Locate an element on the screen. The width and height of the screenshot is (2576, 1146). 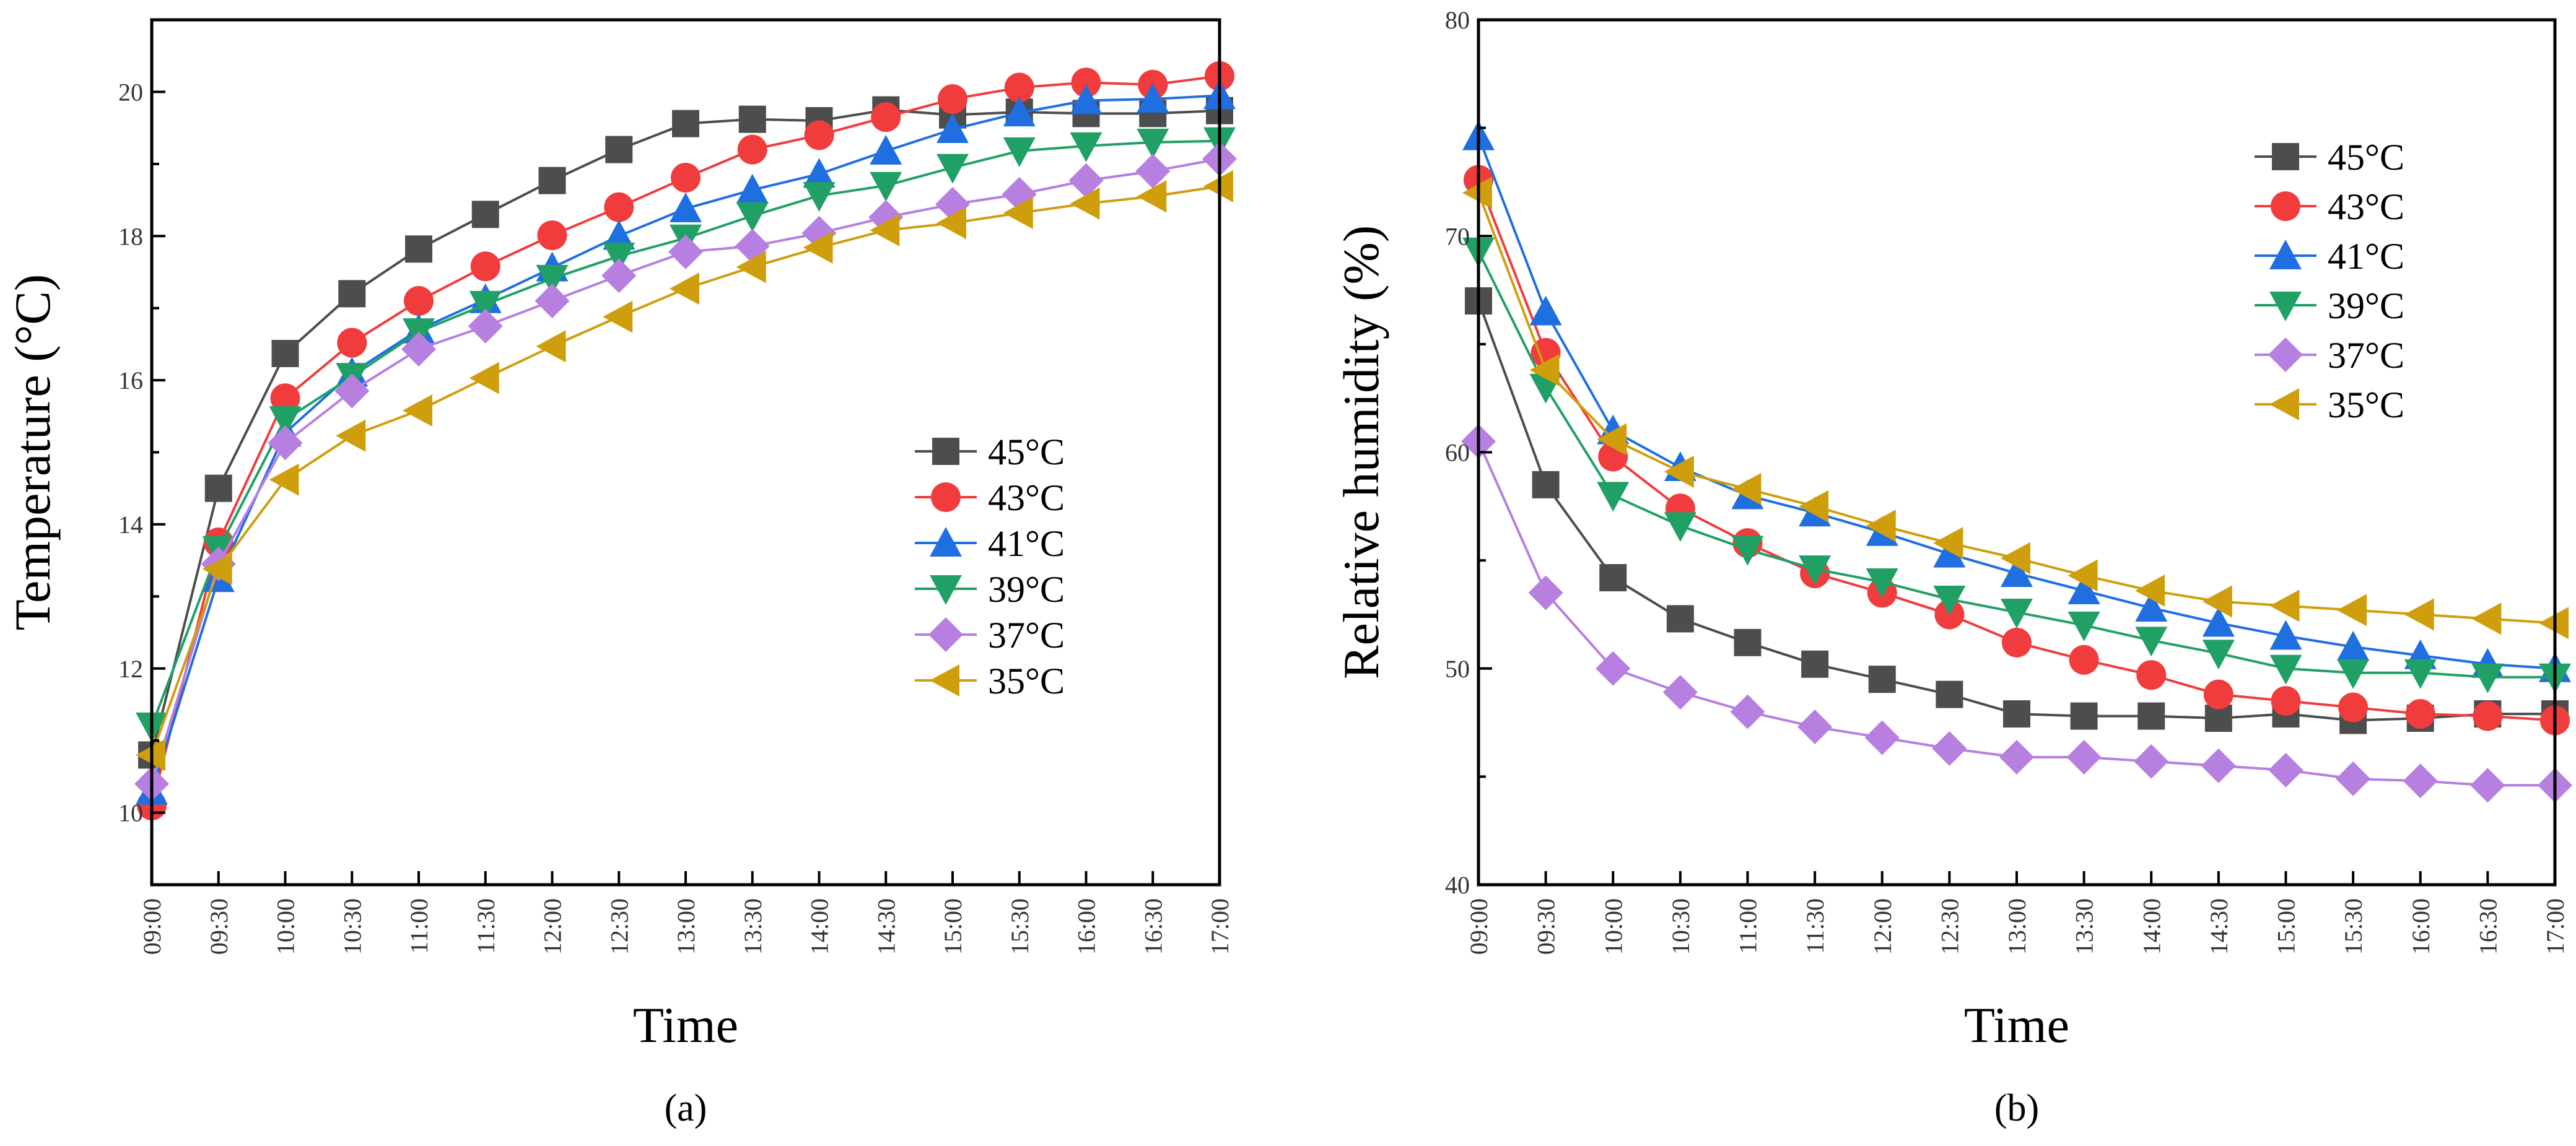
x-tick-label: 16:00 is located at coordinates (1087, 926).